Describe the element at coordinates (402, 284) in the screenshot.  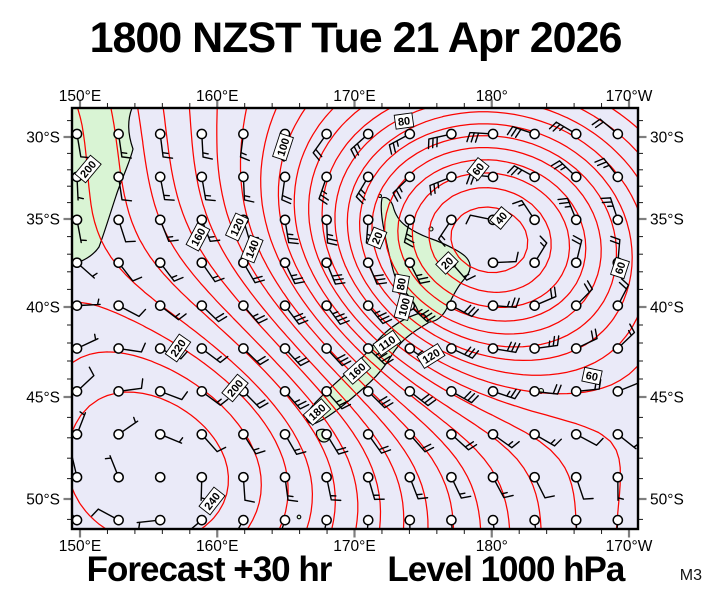
I see `contour-label-text: 80` at that location.